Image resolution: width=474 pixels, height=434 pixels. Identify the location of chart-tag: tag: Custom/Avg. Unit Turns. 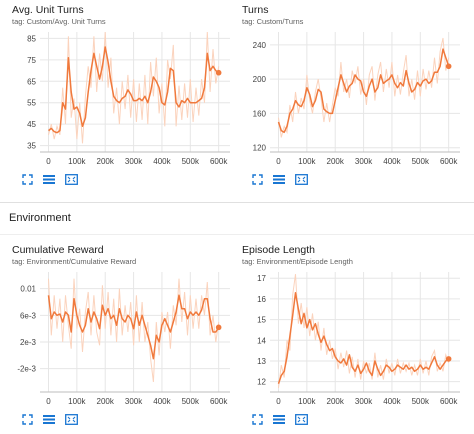
(59, 21).